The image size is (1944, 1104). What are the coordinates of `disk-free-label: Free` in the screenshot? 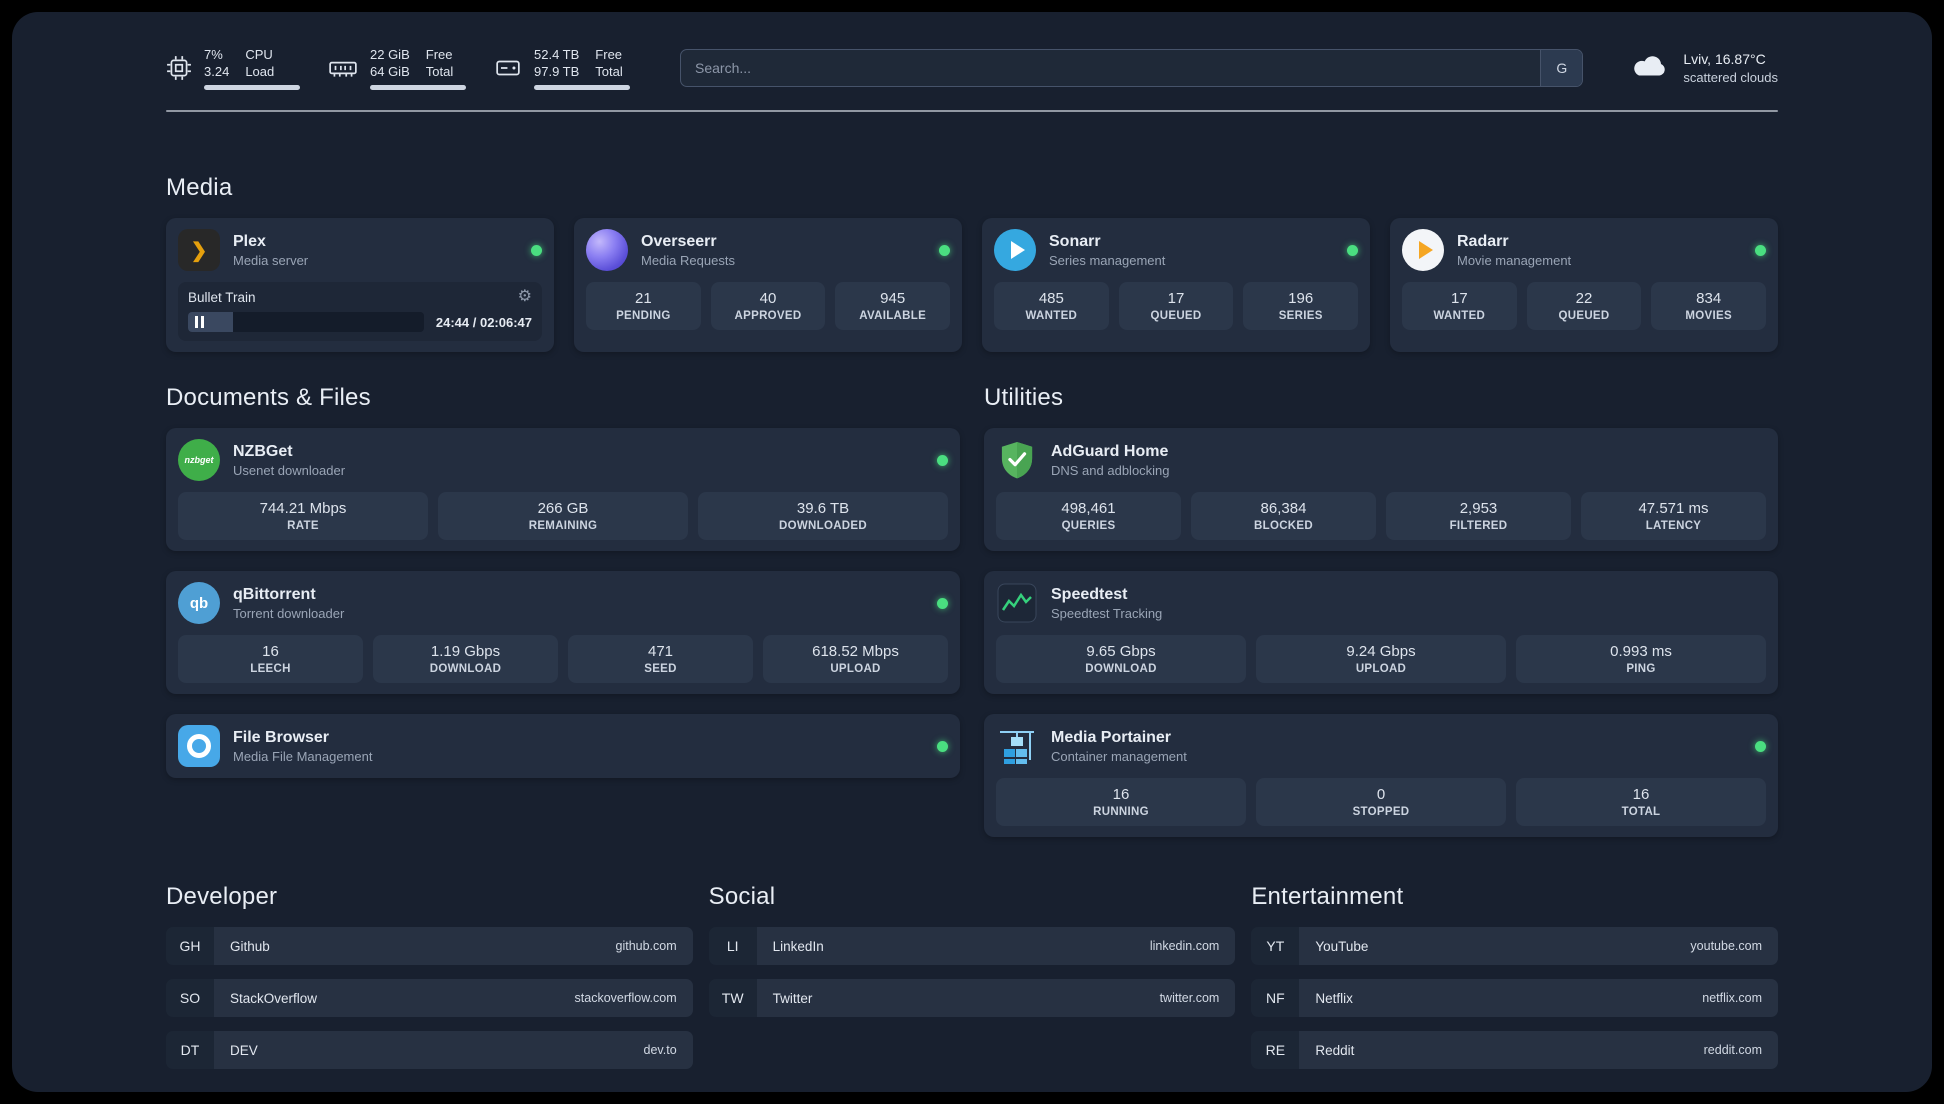 It's located at (609, 54).